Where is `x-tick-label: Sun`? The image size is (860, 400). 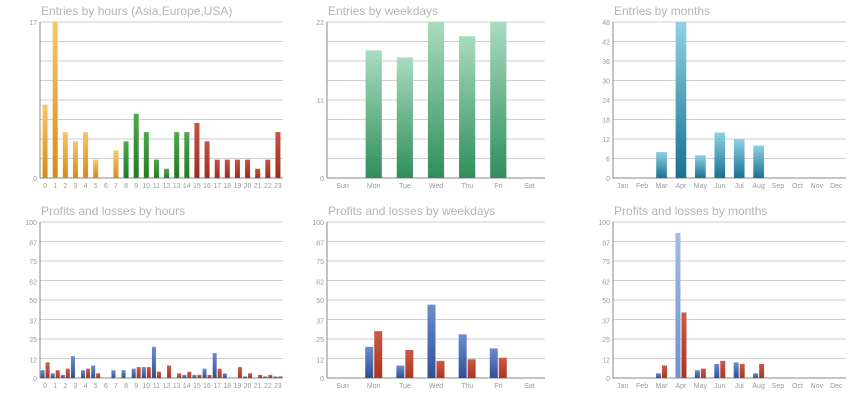
x-tick-label: Sun is located at coordinates (342, 386).